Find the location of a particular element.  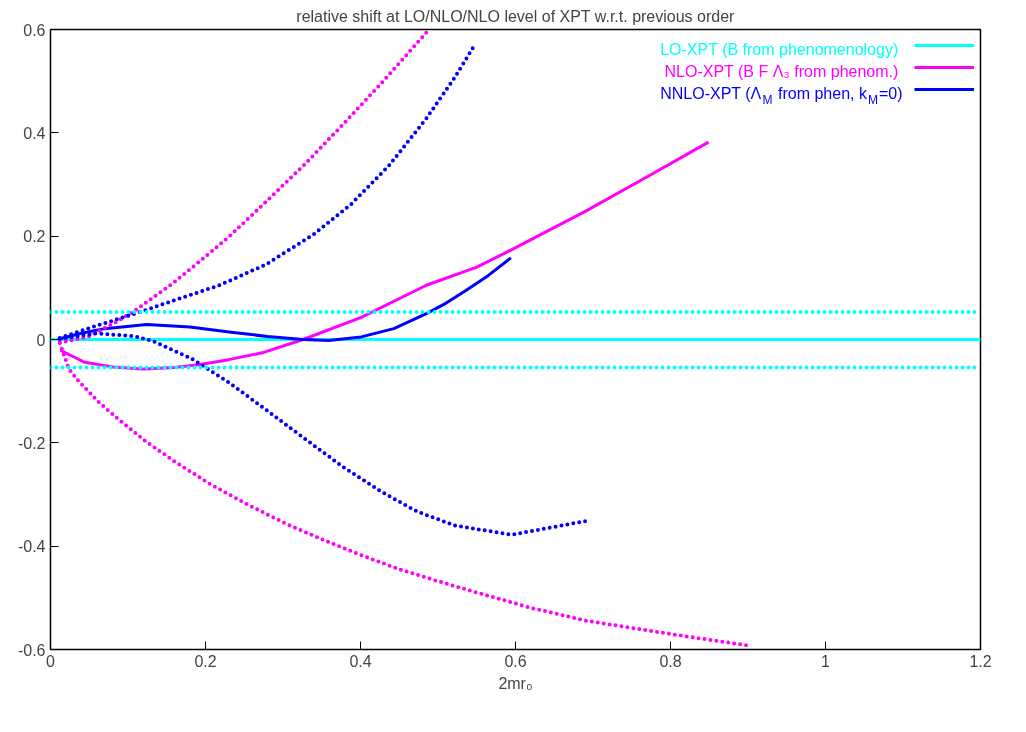

y-tick-label: -0.4 is located at coordinates (31, 547).